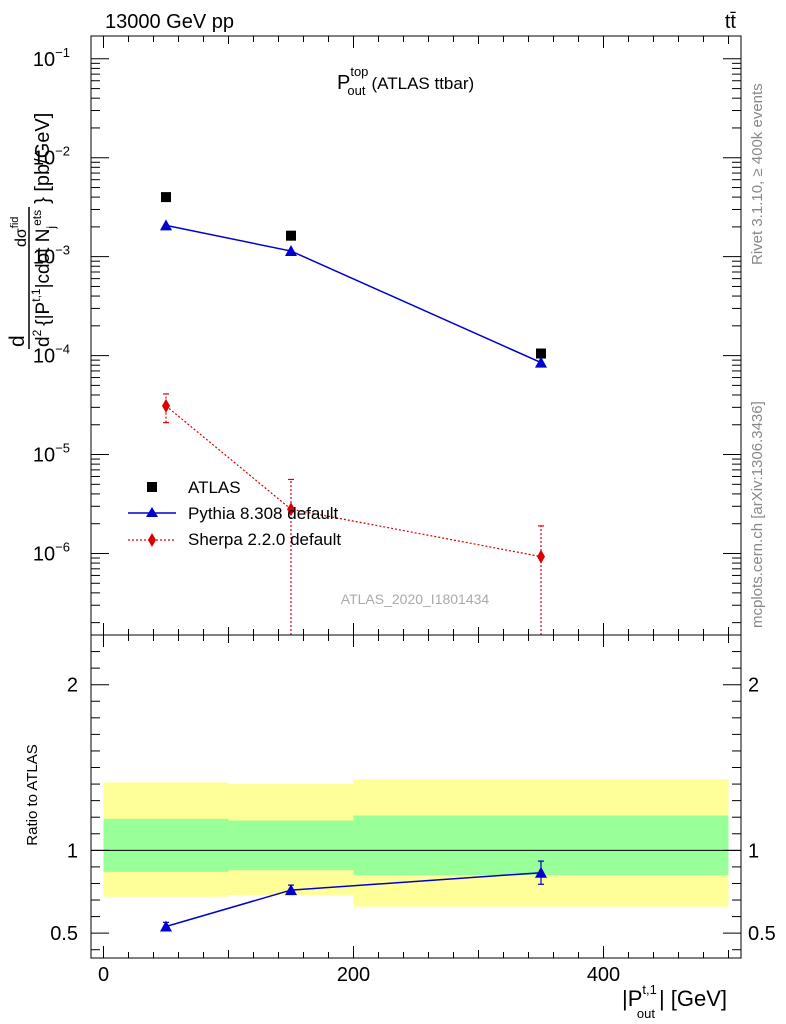  I want to click on svg-text:d2{|Pt,1|cdot Njets} [pb/GeV]: d2 {|Pt,1|cdot Njets } [pb/GeV], so click(43, 230).